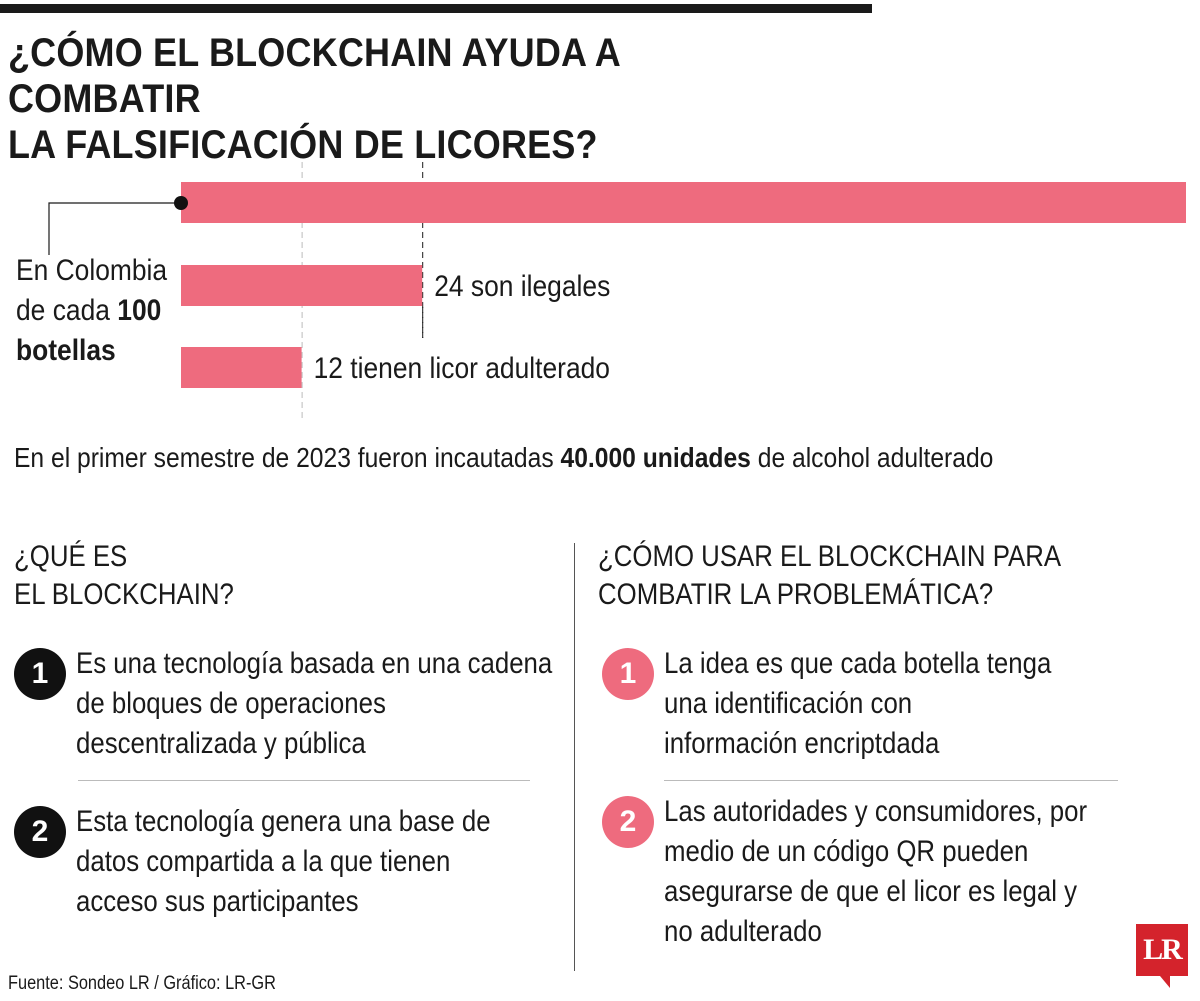  I want to click on text-line: información encriptdada, so click(802, 743).